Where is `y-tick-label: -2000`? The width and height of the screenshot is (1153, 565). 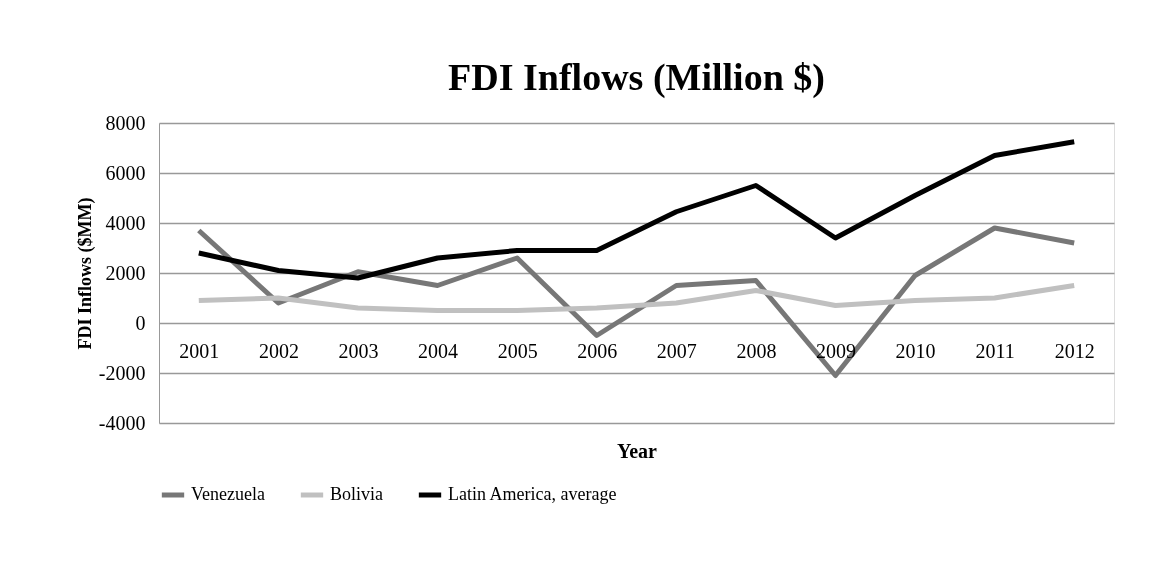
y-tick-label: -2000 is located at coordinates (122, 372).